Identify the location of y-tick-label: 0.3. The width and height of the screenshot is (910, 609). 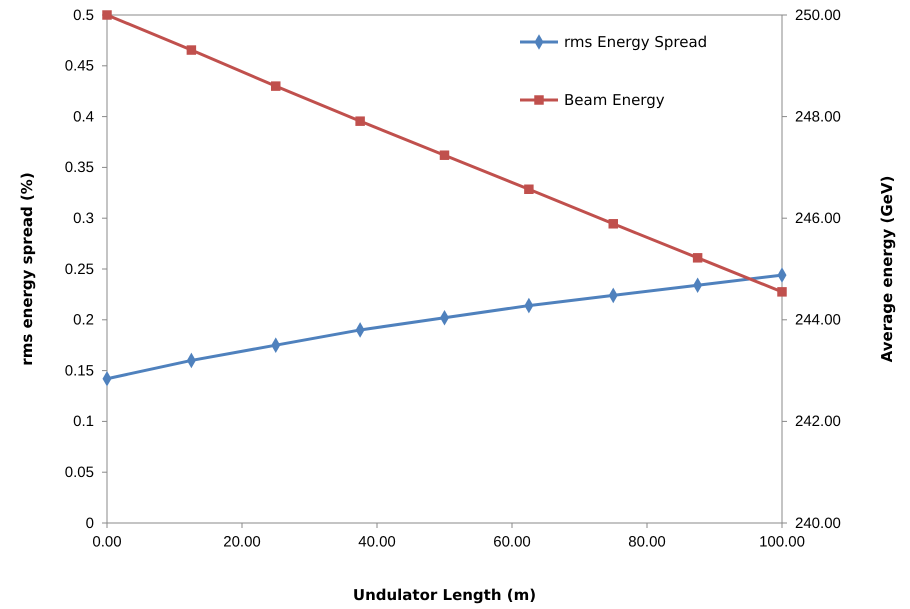
(83, 218).